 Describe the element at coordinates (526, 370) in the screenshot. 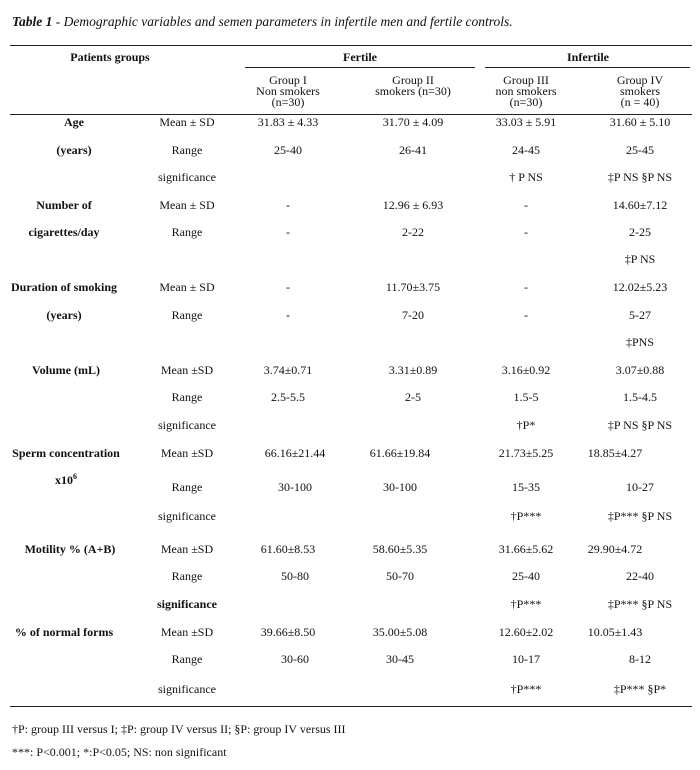

I see `cell-value: 3.16±0.92` at that location.